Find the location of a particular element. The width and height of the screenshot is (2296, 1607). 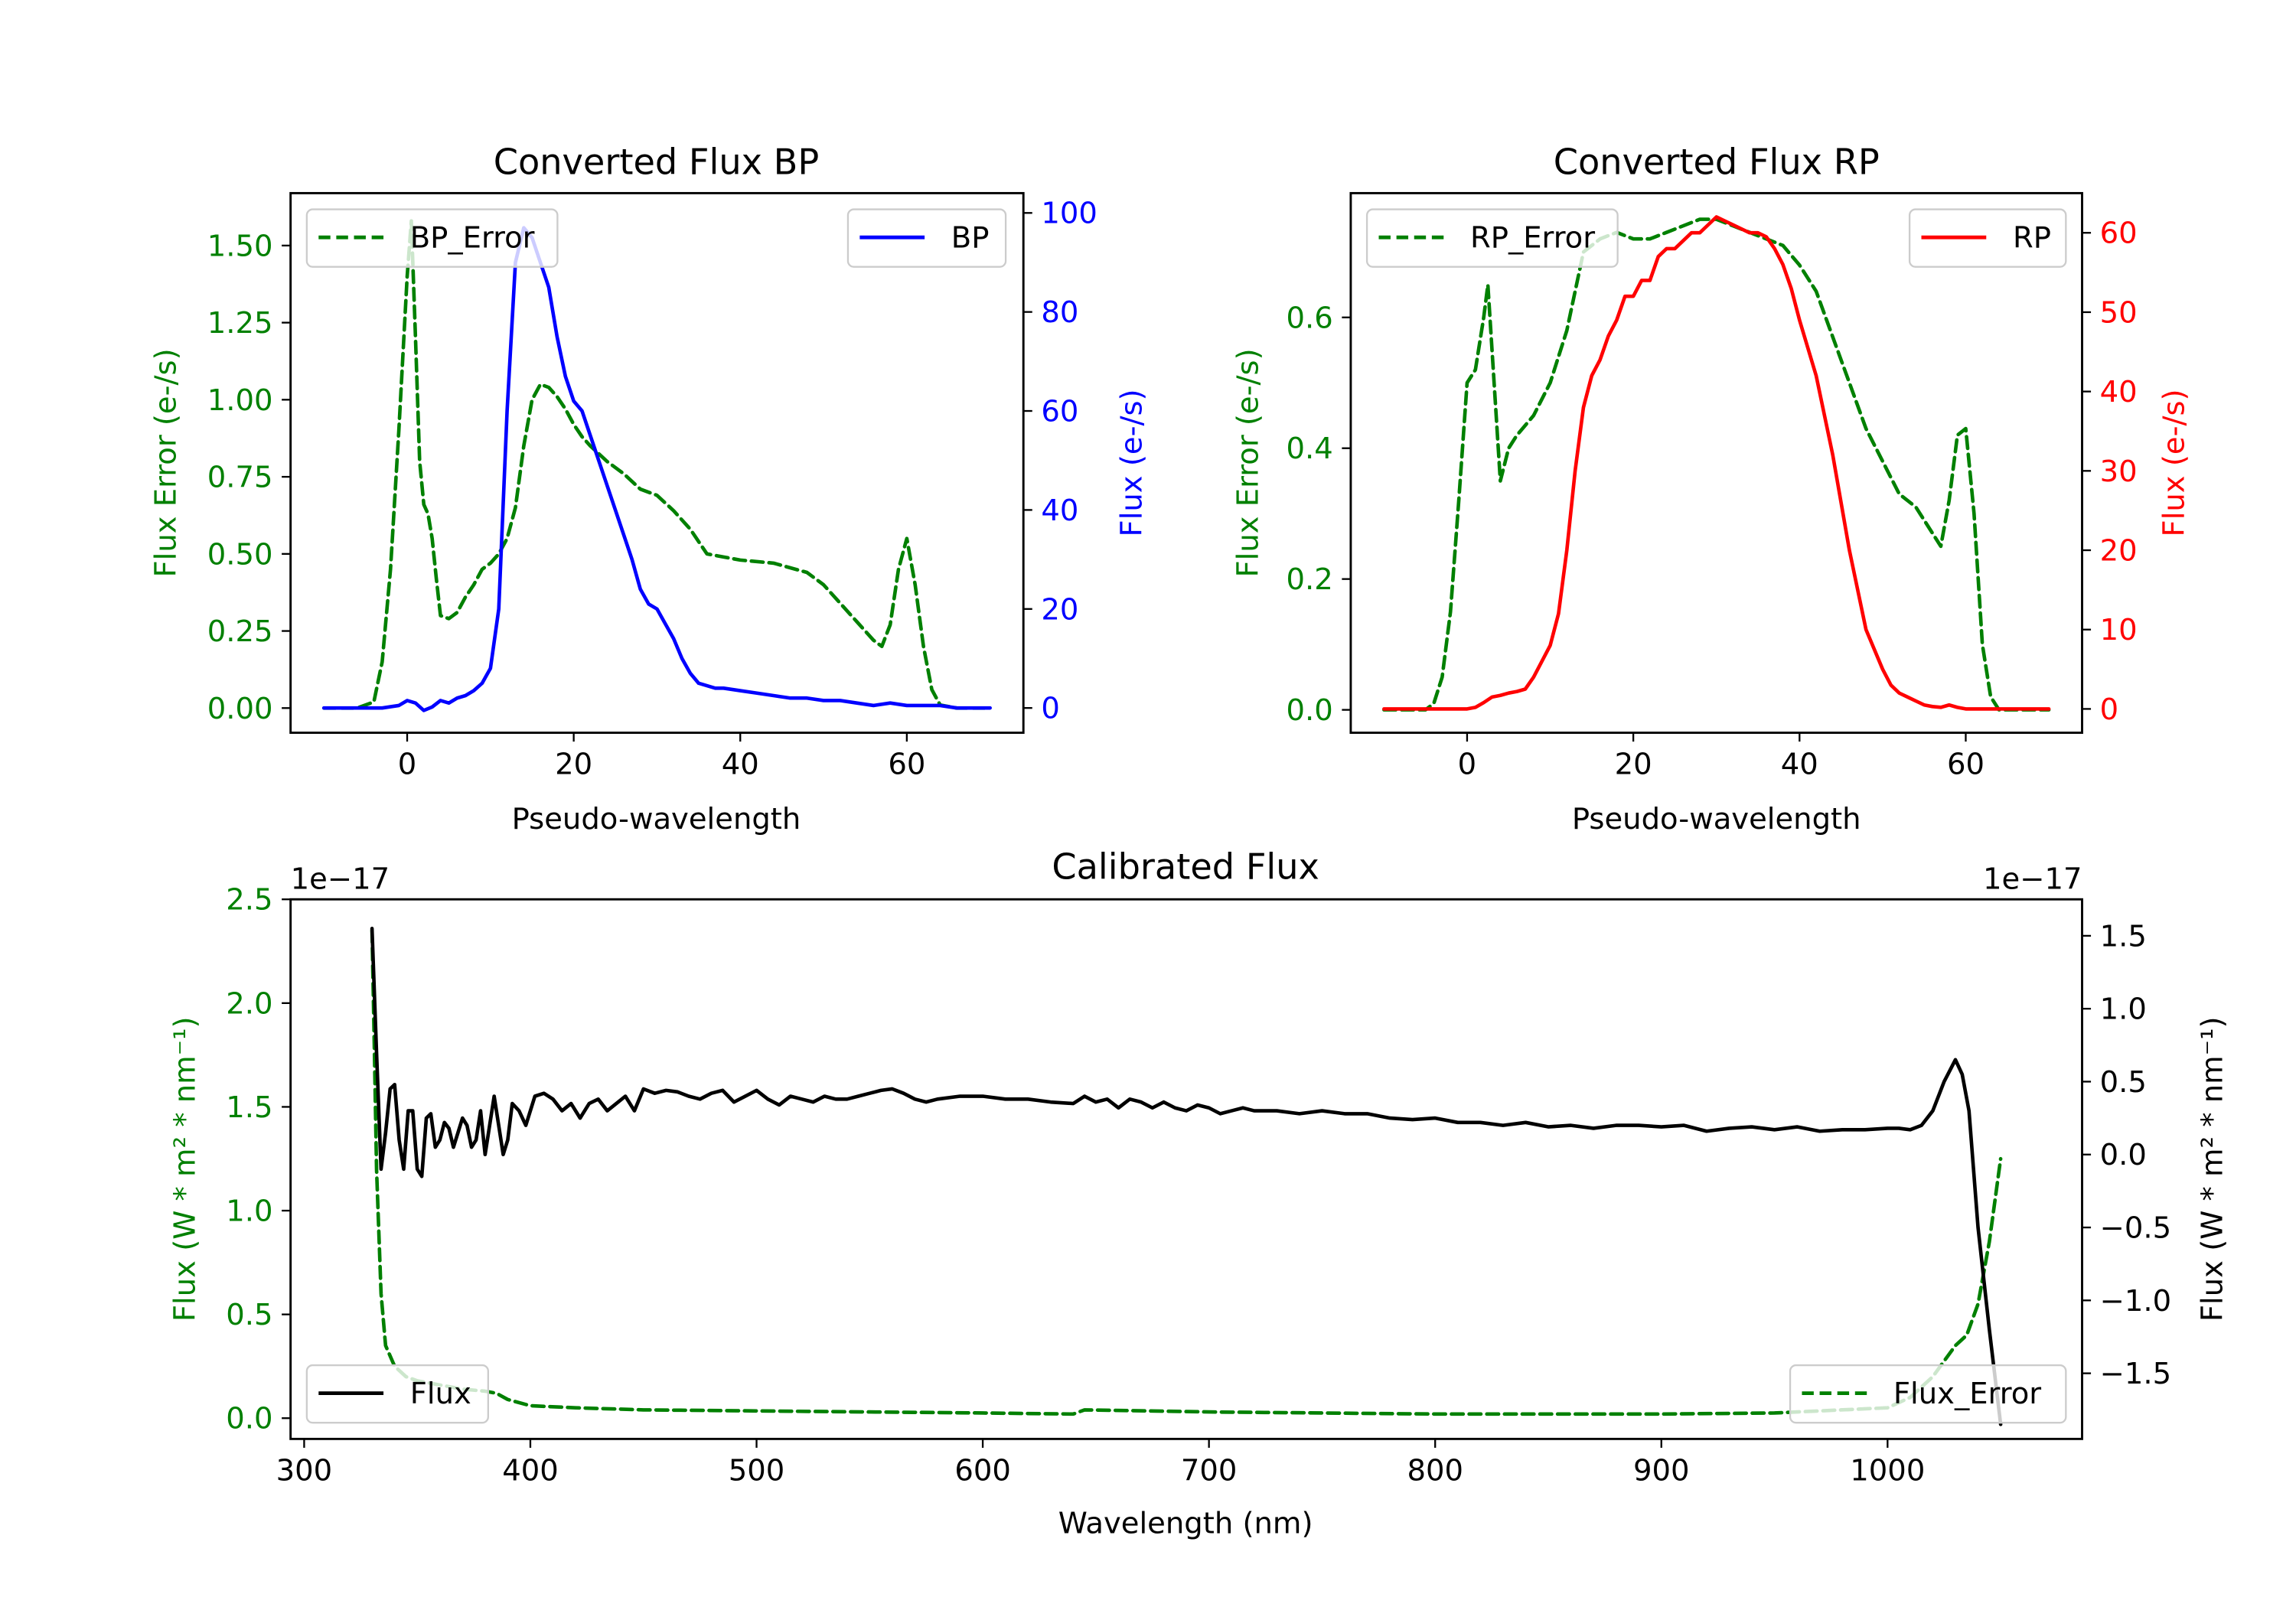

bp-ytick-right-label: 80 is located at coordinates (1059, 312).